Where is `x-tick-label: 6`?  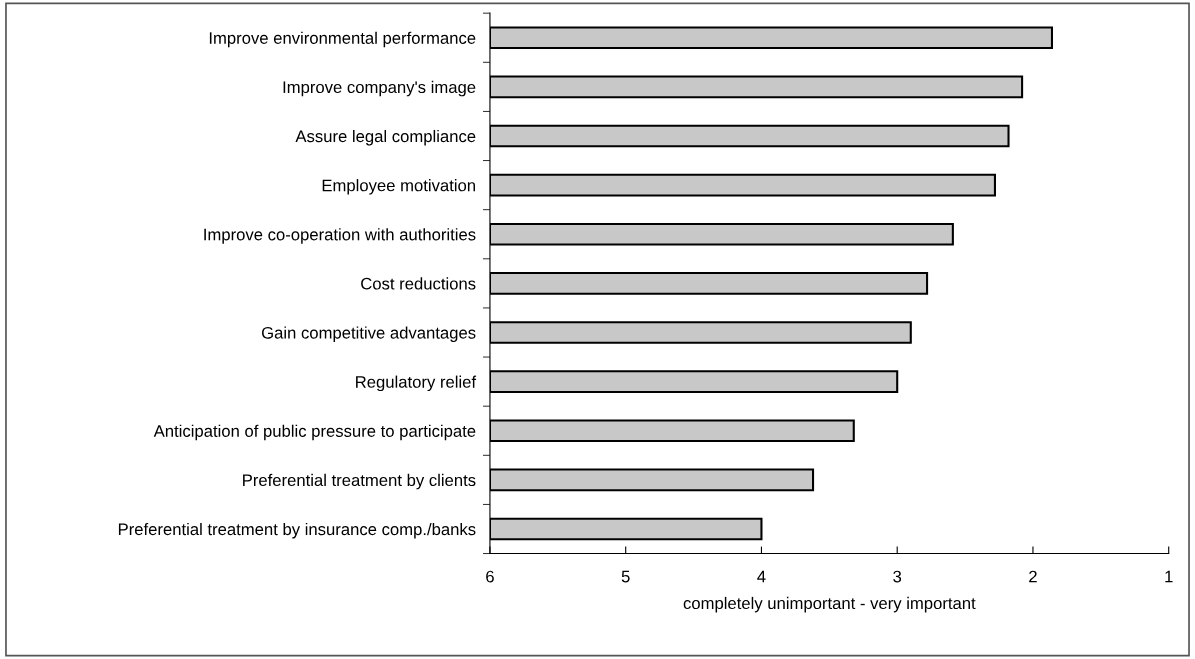 x-tick-label: 6 is located at coordinates (490, 576).